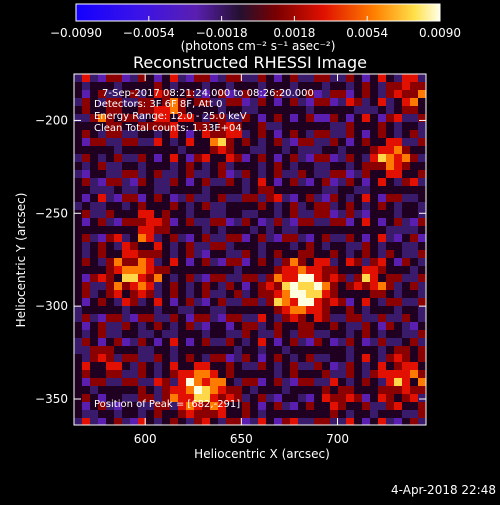 This screenshot has height=505, width=500. I want to click on annotation-detectors: Detectors: 3F 6F 8F, Att 0, so click(158, 104).